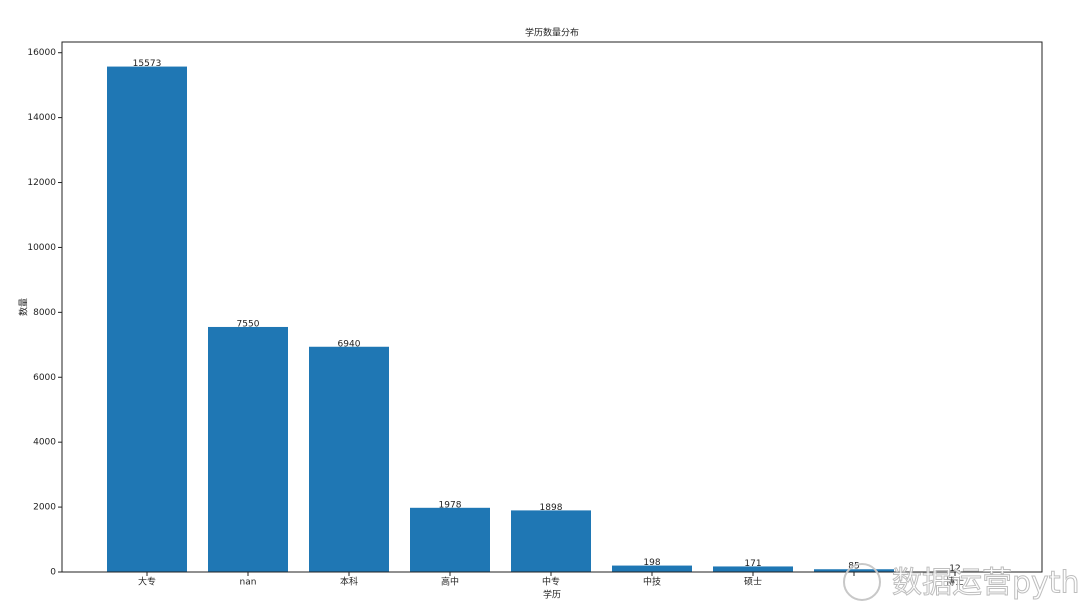 Image resolution: width=1080 pixels, height=607 pixels. Describe the element at coordinates (753, 582) in the screenshot. I see `x-tick-label: 硕士` at that location.